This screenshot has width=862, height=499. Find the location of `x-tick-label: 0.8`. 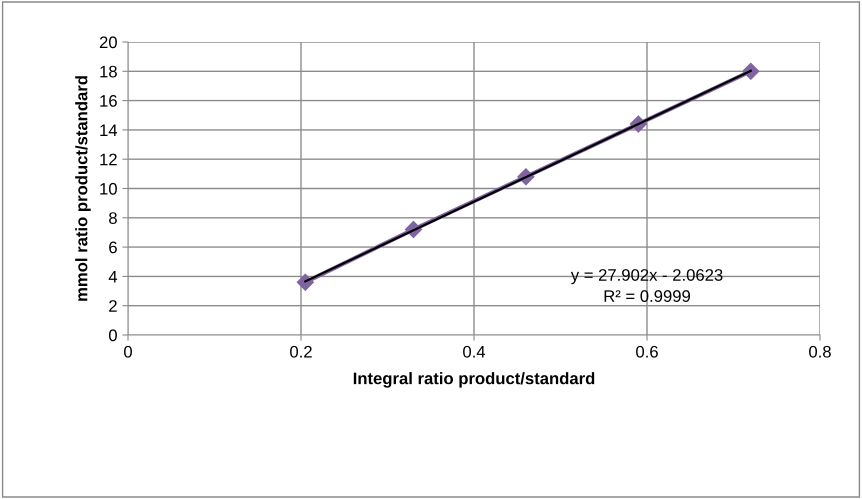

x-tick-label: 0.8 is located at coordinates (820, 352).